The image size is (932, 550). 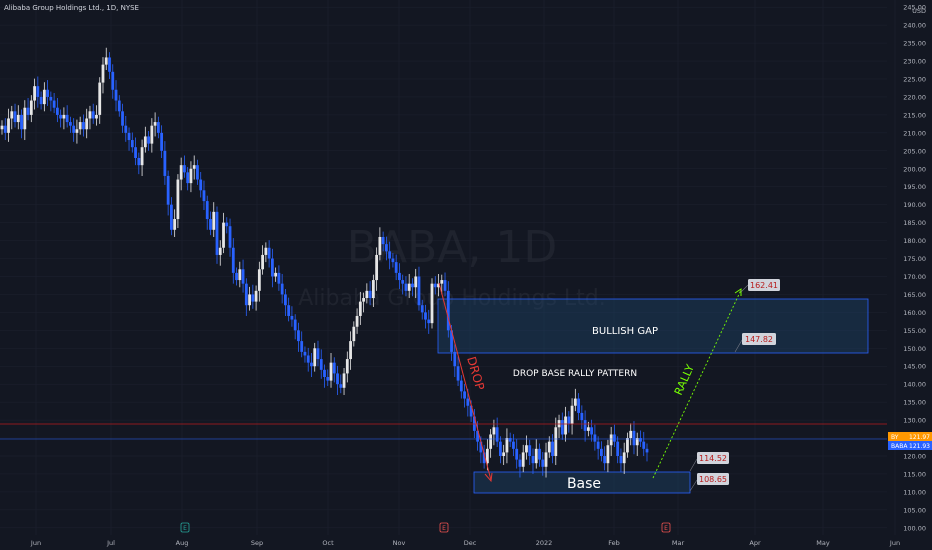 What do you see at coordinates (914, 331) in the screenshot?
I see `price-tick-label: 155.00` at bounding box center [914, 331].